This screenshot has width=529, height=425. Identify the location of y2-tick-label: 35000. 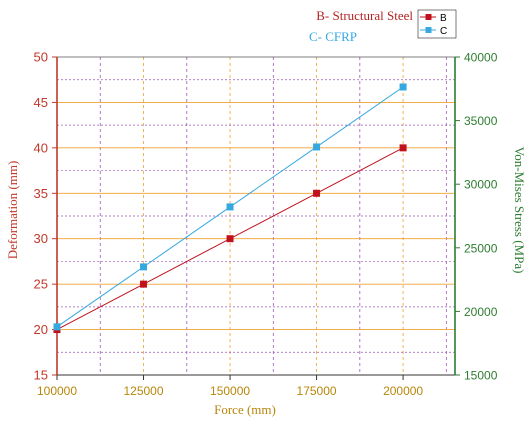
(481, 121).